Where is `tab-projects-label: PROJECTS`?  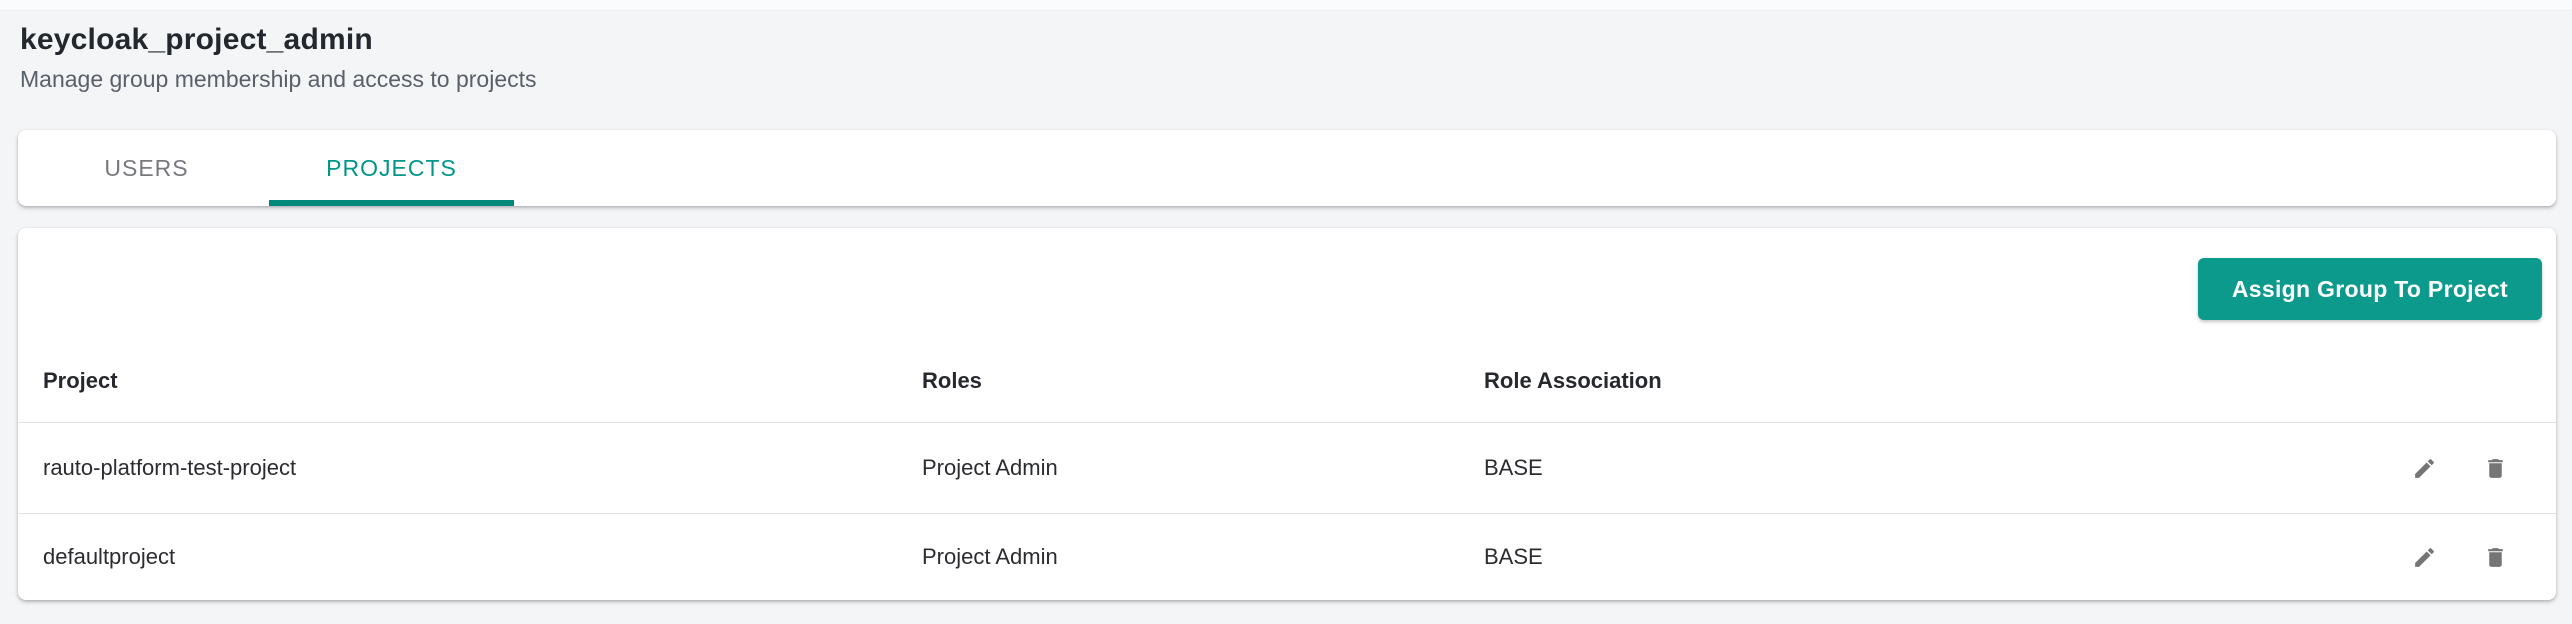 tab-projects-label: PROJECTS is located at coordinates (391, 167).